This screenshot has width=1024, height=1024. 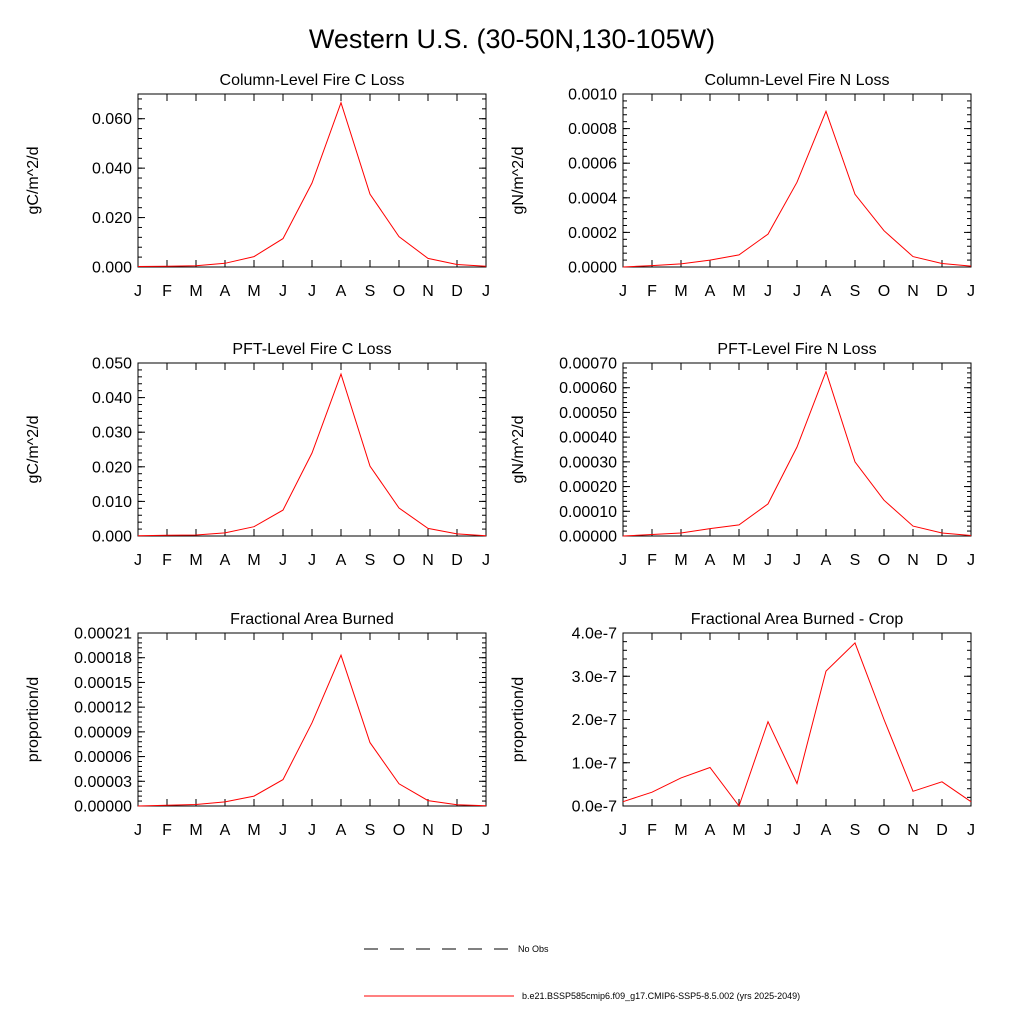 I want to click on y-tick-label: 0.0000, so click(x=592, y=268).